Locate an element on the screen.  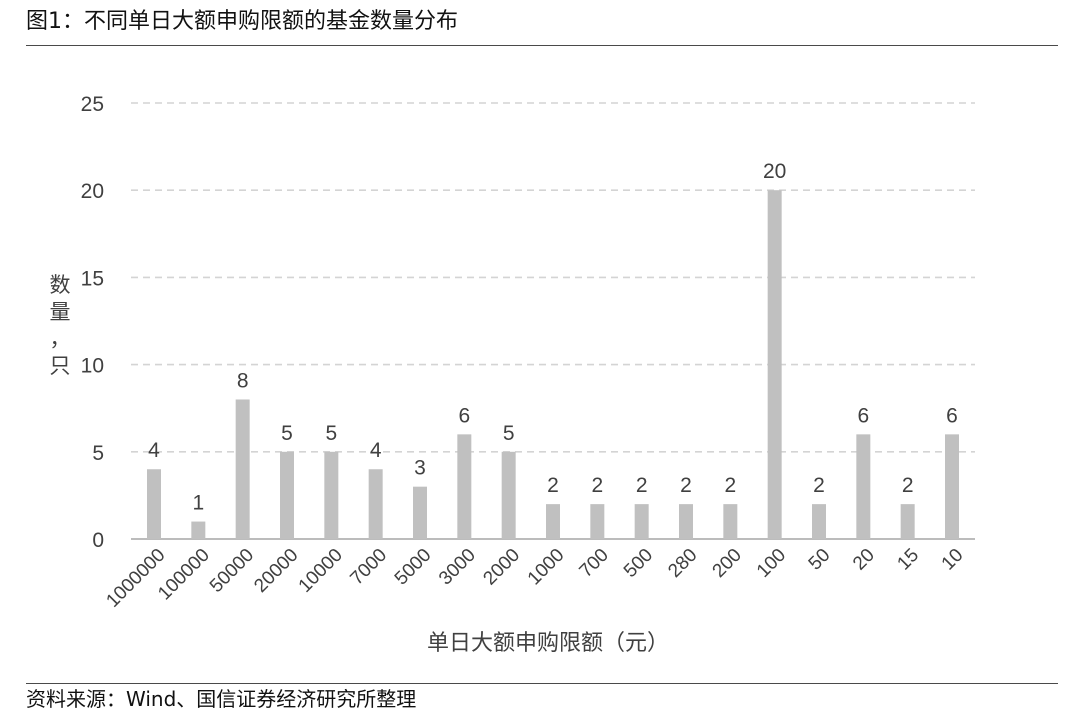
x-tick-label: 200 is located at coordinates (727, 563).